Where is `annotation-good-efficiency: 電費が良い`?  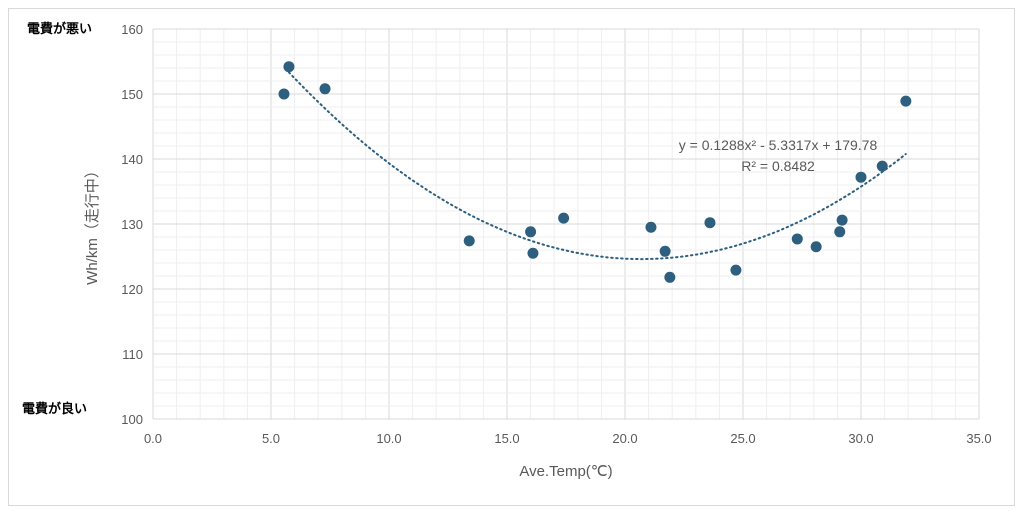 annotation-good-efficiency: 電費が良い is located at coordinates (54, 408).